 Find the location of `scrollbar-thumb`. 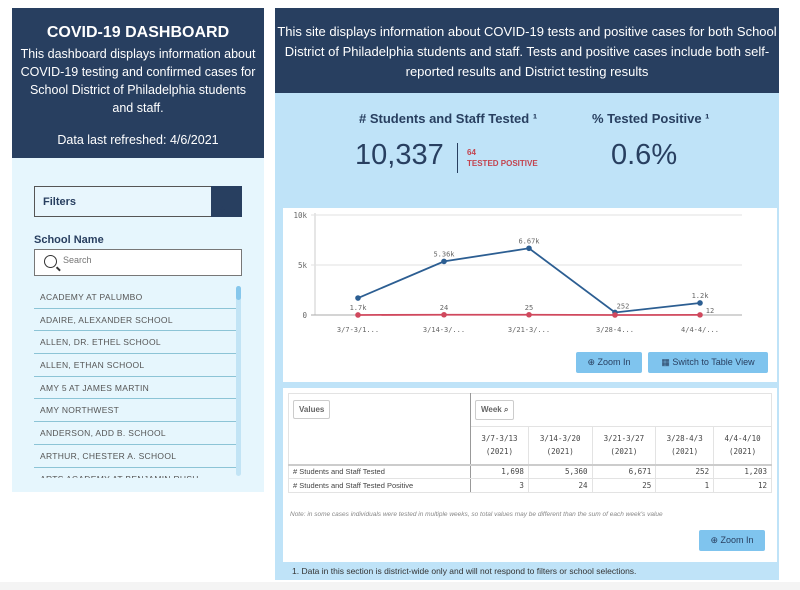

scrollbar-thumb is located at coordinates (238, 293).